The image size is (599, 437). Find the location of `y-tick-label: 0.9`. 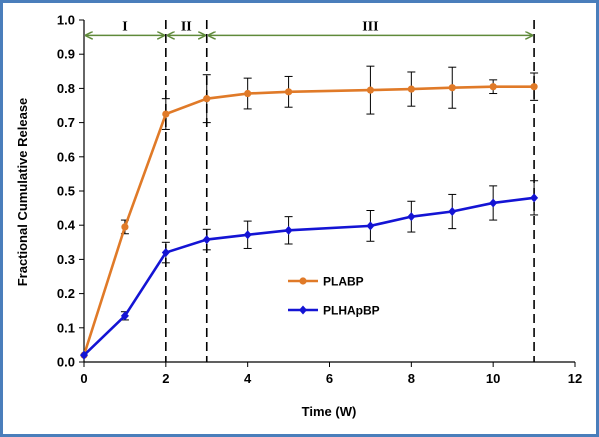

y-tick-label: 0.9 is located at coordinates (66, 54).